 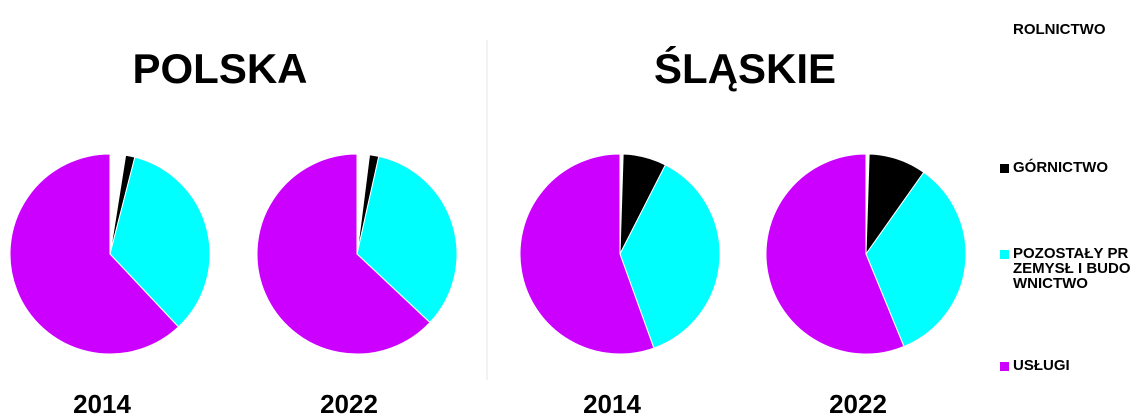 I want to click on legend-label: ROLNICTWO, so click(x=1059, y=29).